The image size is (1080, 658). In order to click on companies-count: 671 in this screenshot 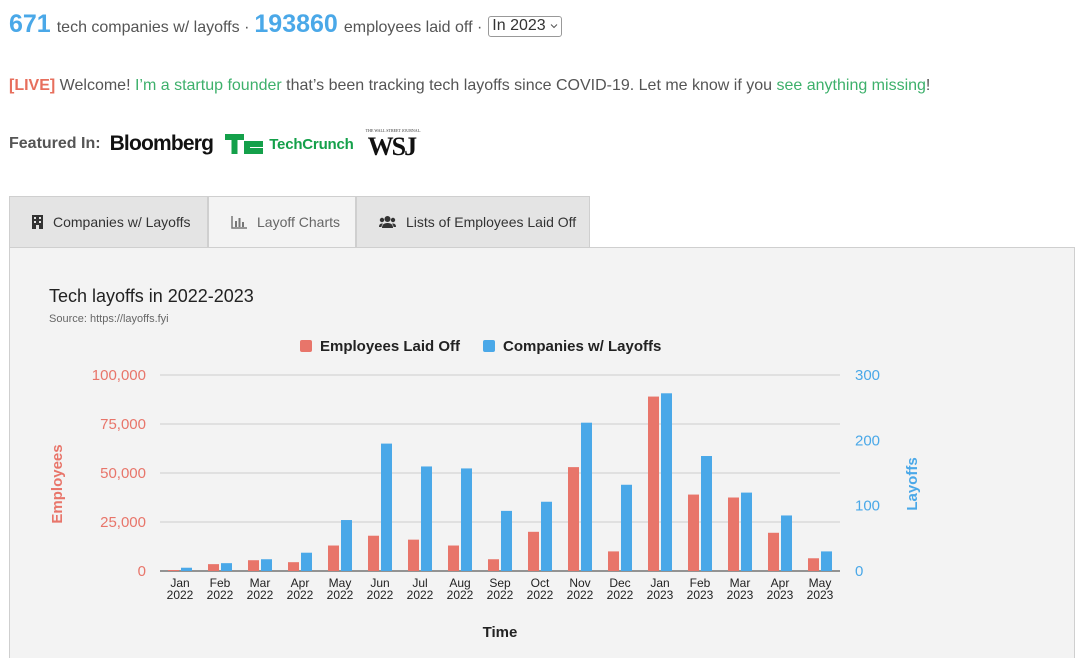, I will do `click(30, 24)`.